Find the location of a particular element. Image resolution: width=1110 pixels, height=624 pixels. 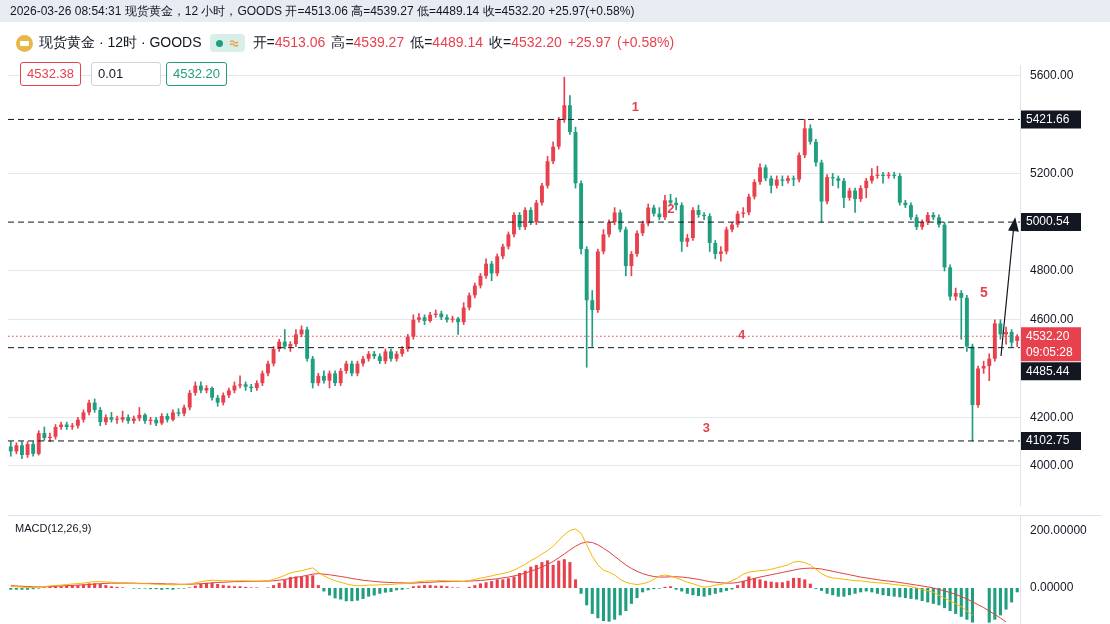

y-tick-label: 4600.00 is located at coordinates (1052, 319).